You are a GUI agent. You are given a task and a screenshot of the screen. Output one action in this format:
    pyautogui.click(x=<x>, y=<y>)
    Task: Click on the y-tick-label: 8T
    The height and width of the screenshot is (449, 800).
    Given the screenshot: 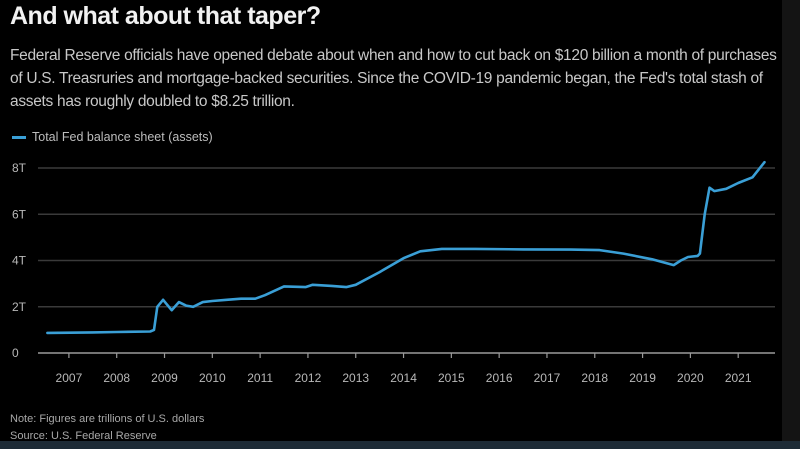 What is the action you would take?
    pyautogui.click(x=19, y=168)
    